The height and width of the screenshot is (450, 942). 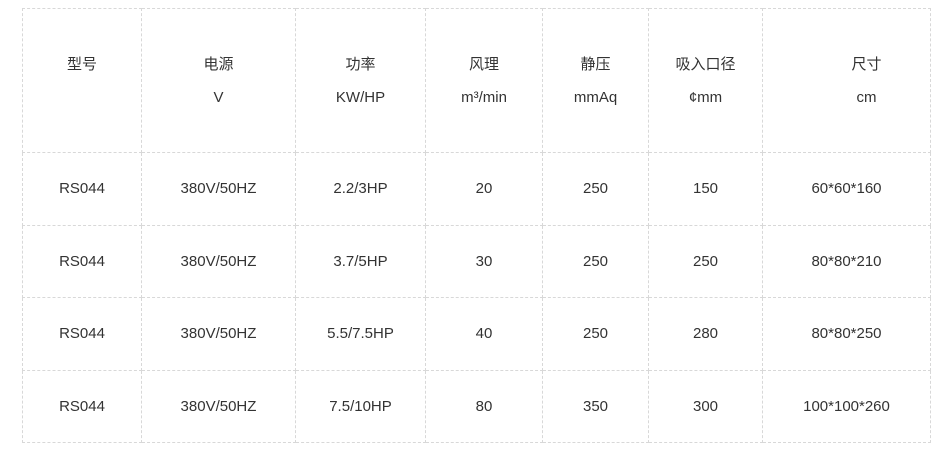 I want to click on cell-inlet-diameter: 150, so click(x=705, y=189).